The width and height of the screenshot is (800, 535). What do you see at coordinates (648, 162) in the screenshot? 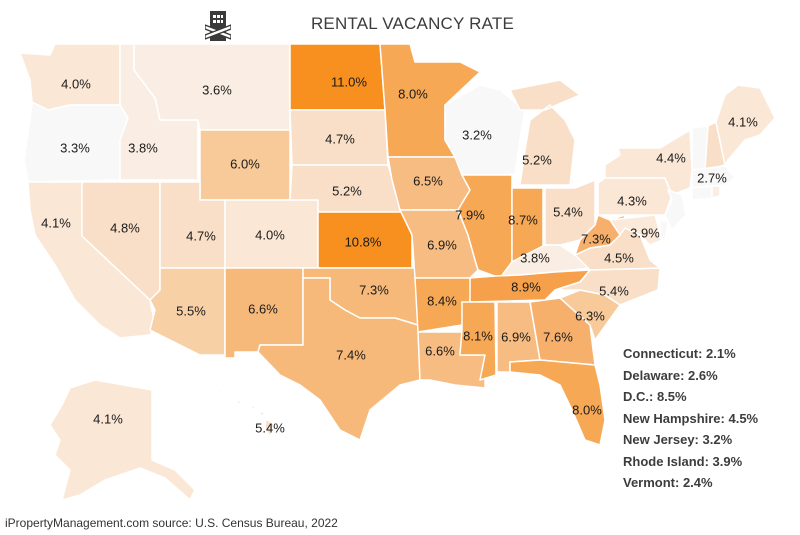
I see `state-ny: 4.4%` at bounding box center [648, 162].